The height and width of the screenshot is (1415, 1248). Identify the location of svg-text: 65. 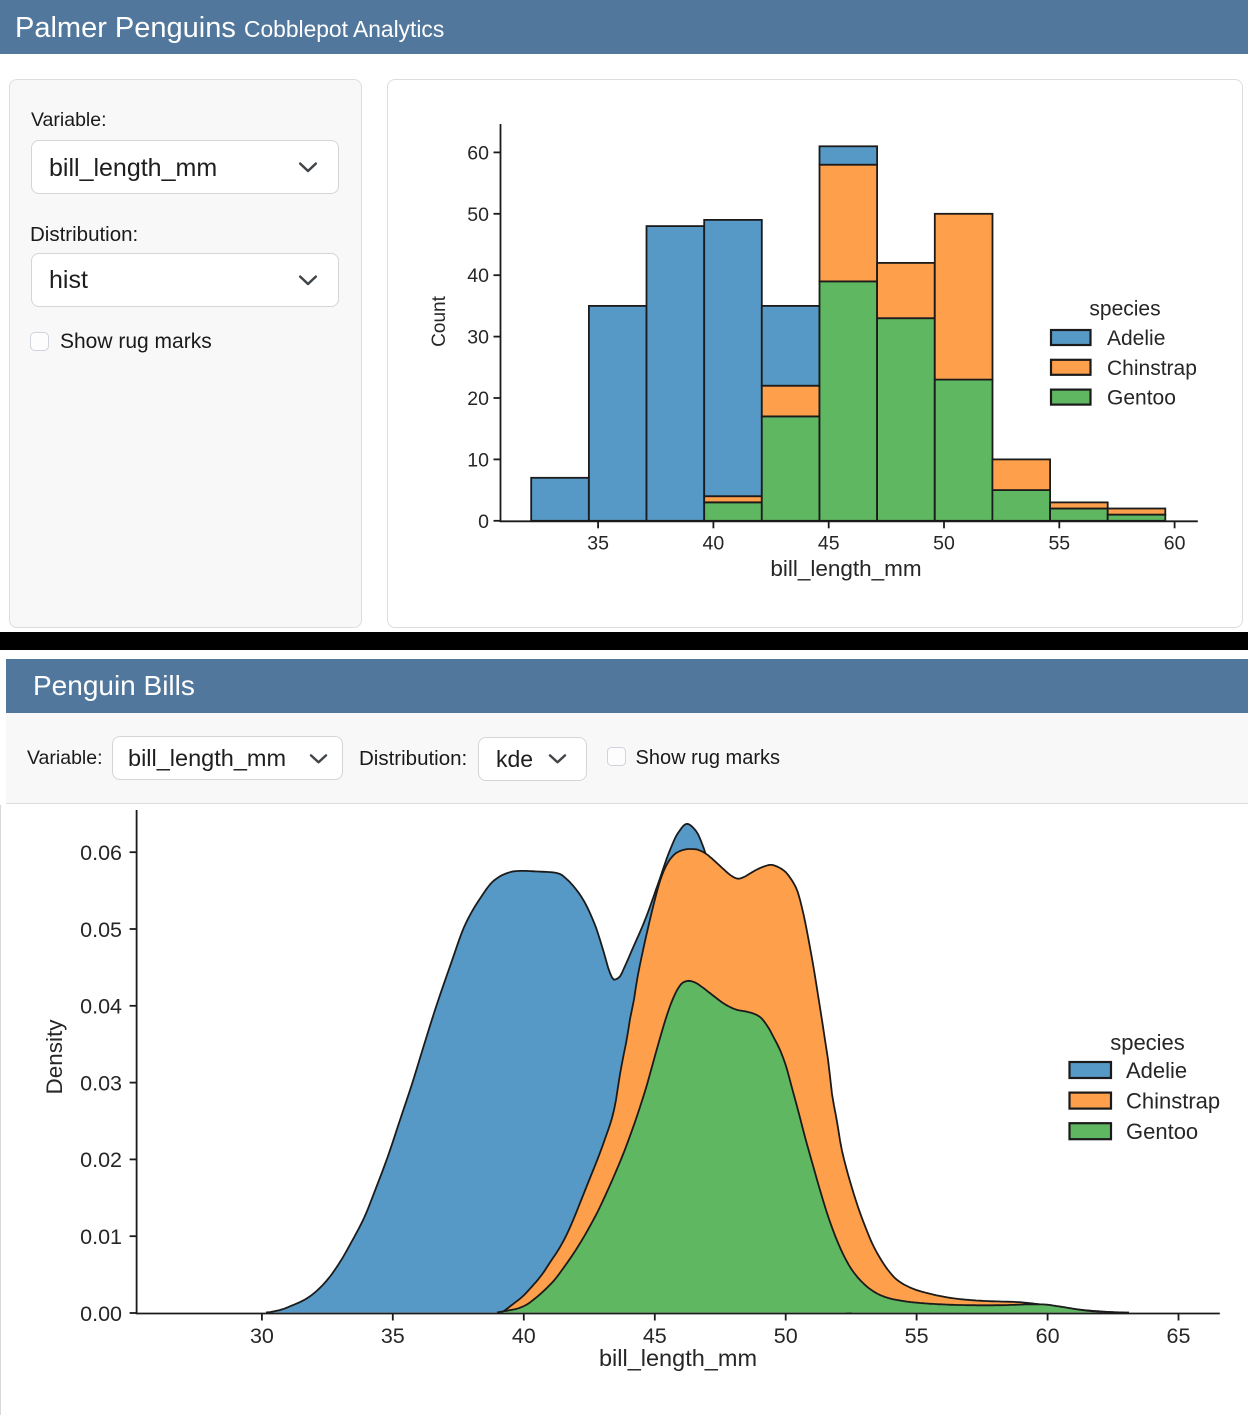
(1179, 1336).